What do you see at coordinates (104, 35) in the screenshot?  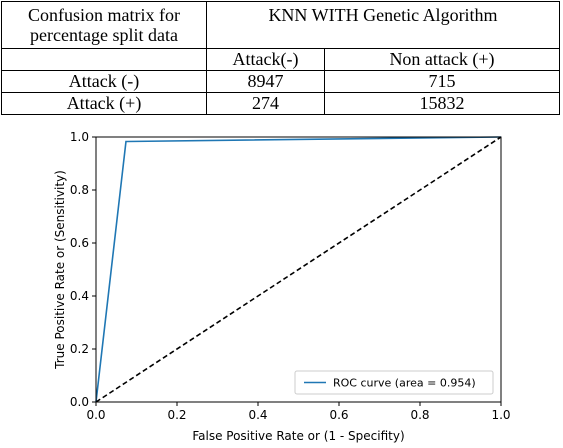 I see `corner-label-line2: percentage split data` at bounding box center [104, 35].